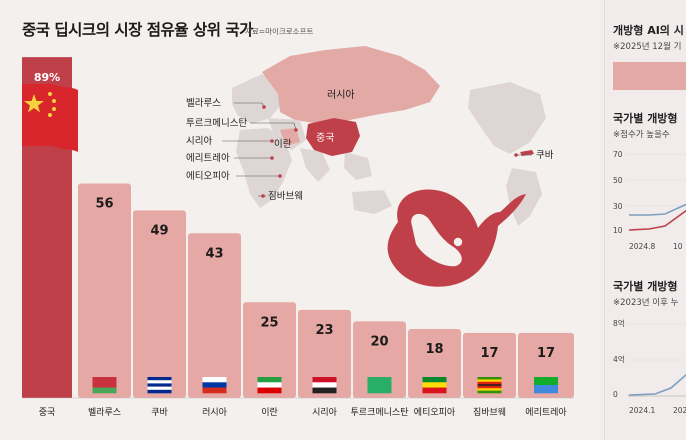  Describe the element at coordinates (645, 286) in the screenshot. I see `rp-section3-title: 국가별 개방형` at that location.